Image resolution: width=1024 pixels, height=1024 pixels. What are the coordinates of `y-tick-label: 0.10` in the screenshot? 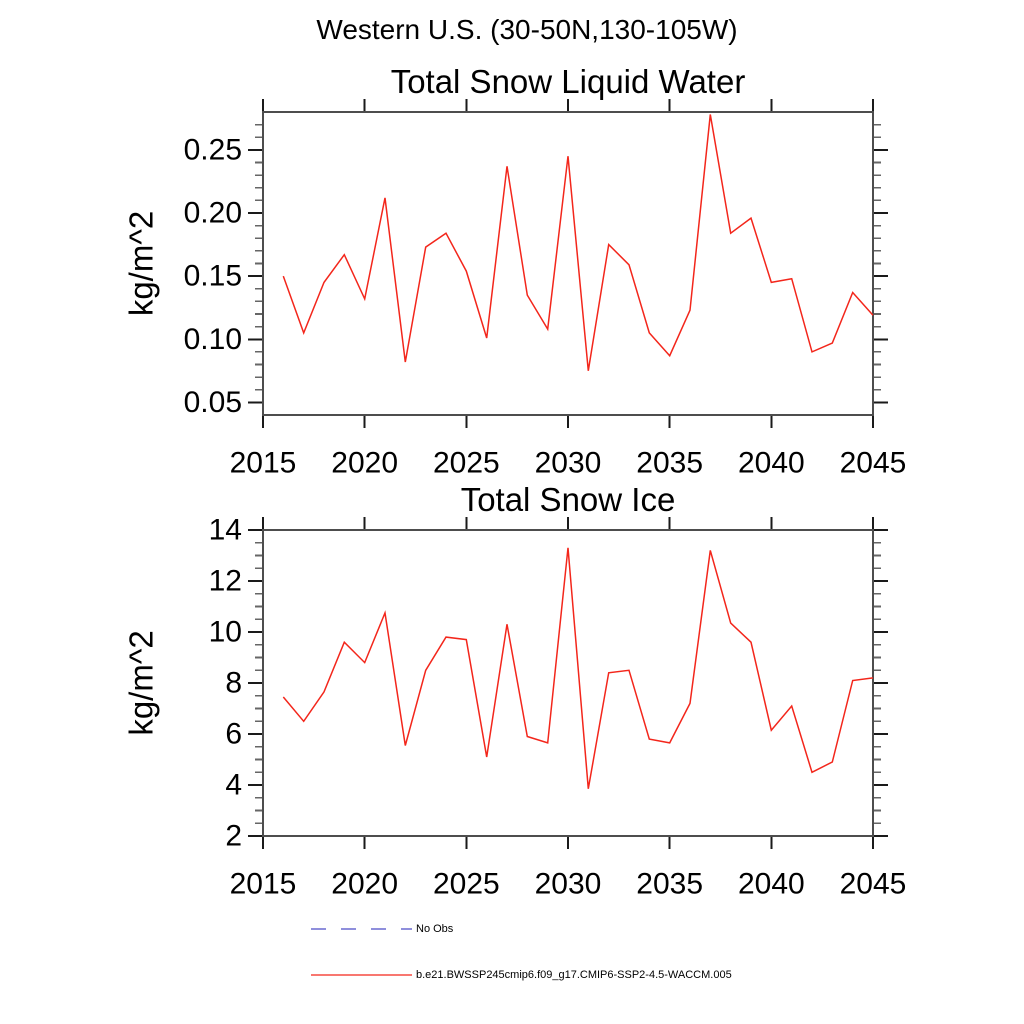 It's located at (213, 339).